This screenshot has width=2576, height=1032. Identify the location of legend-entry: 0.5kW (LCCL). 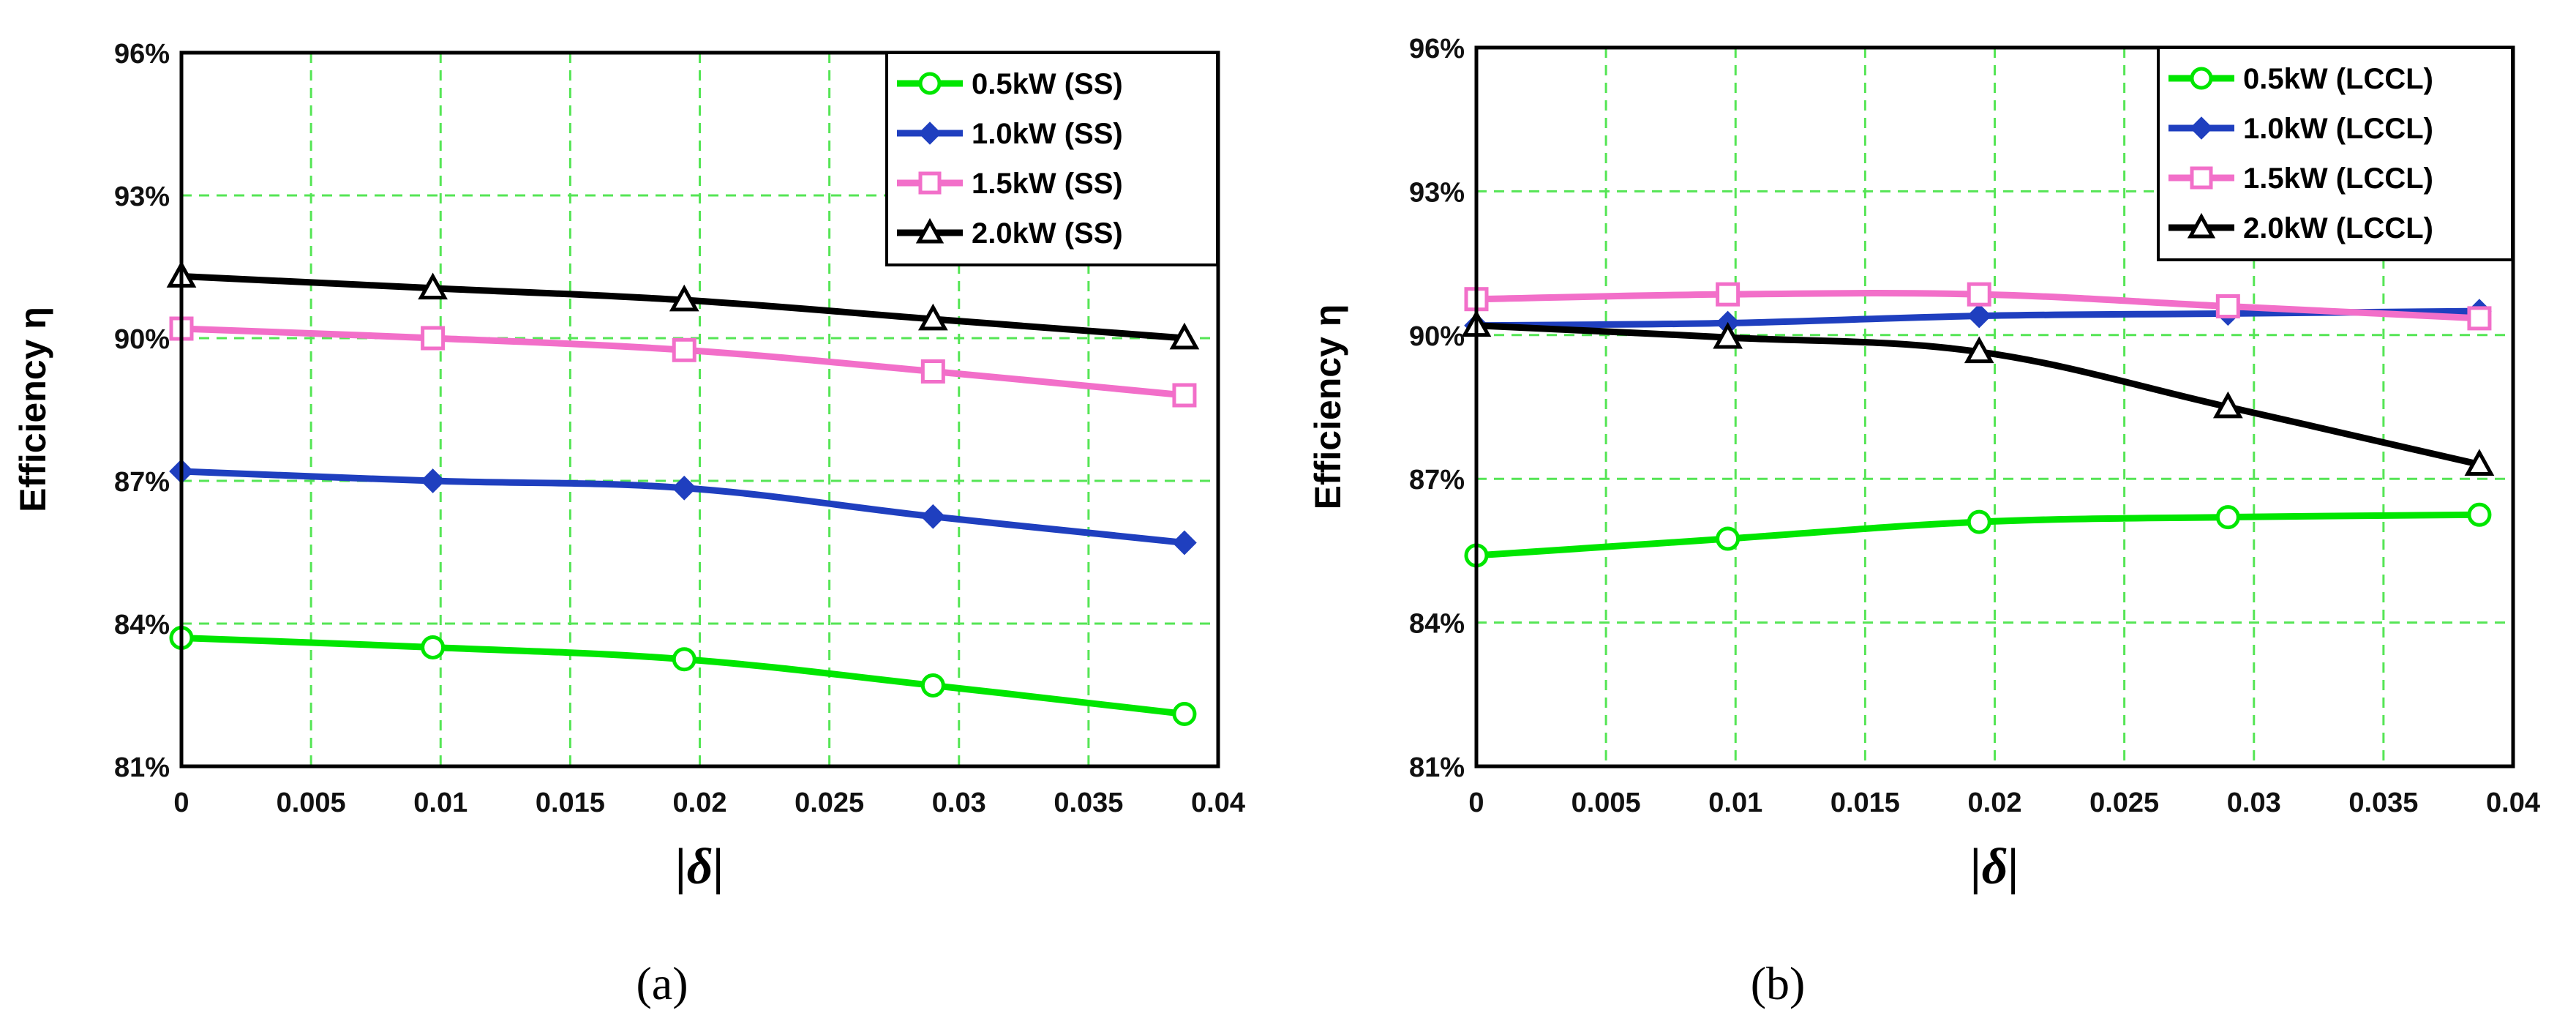
(2338, 79).